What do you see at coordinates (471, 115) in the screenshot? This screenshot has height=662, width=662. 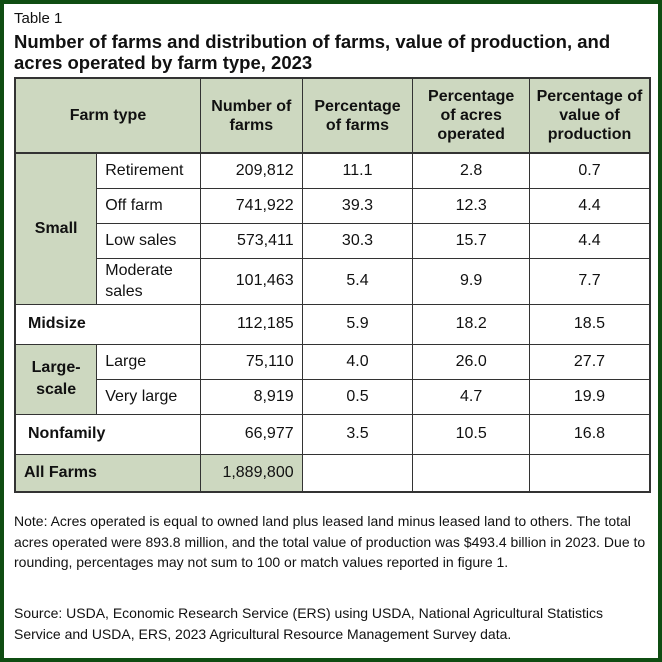 I see `header-pct-acres: Percentage of acres operated` at bounding box center [471, 115].